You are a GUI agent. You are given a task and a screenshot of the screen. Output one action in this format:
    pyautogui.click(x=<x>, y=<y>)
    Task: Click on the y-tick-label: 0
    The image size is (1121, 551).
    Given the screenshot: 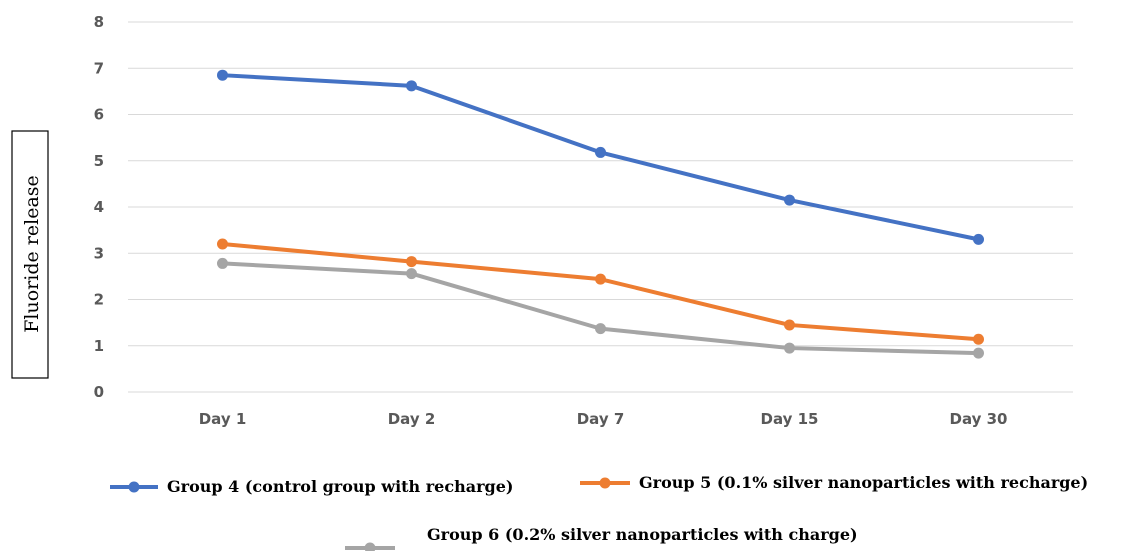 What is the action you would take?
    pyautogui.click(x=99, y=392)
    